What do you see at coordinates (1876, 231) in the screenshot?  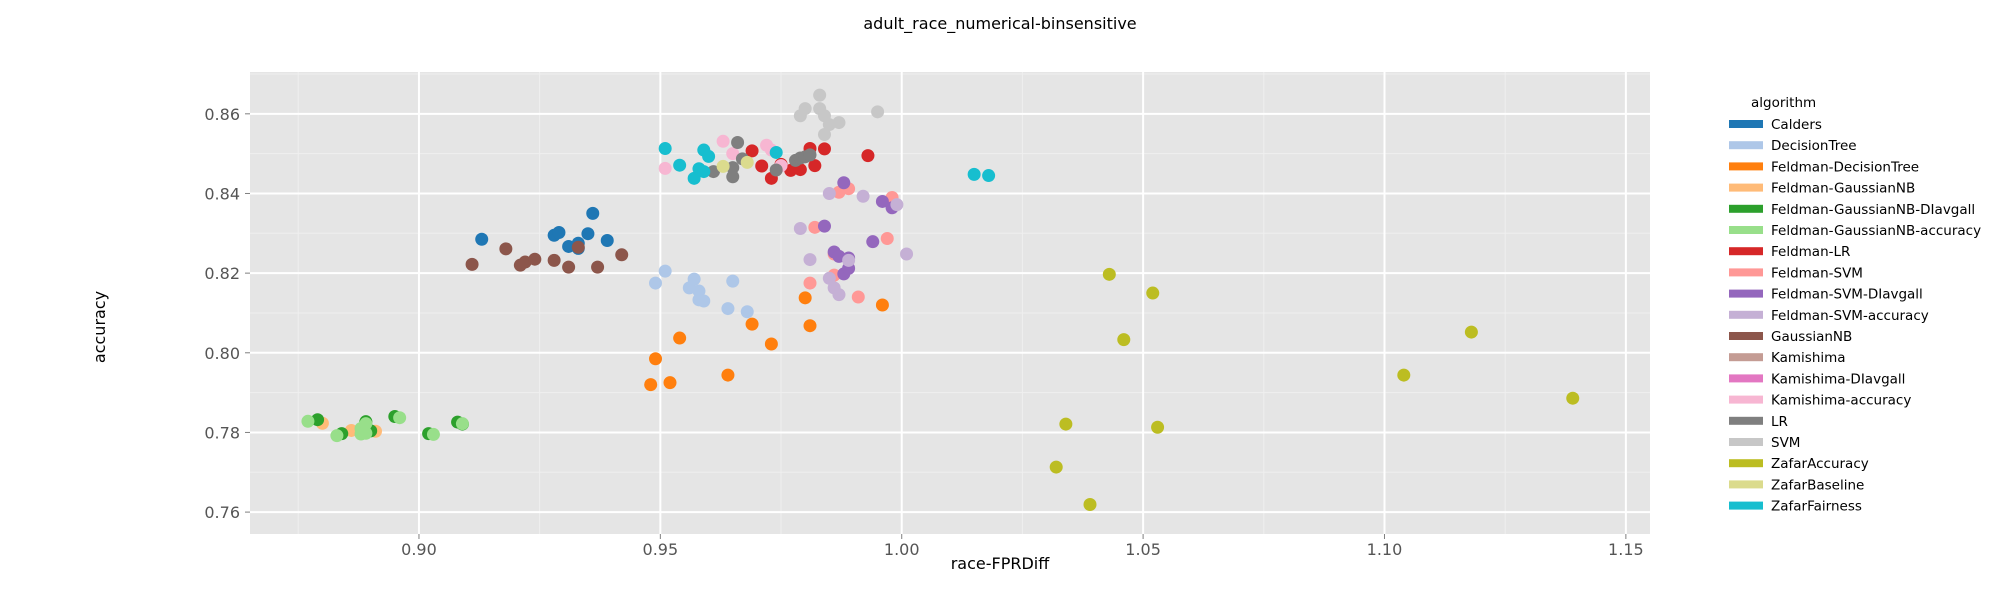 I see `legend-label: Feldman-GaussianNB-accuracy` at bounding box center [1876, 231].